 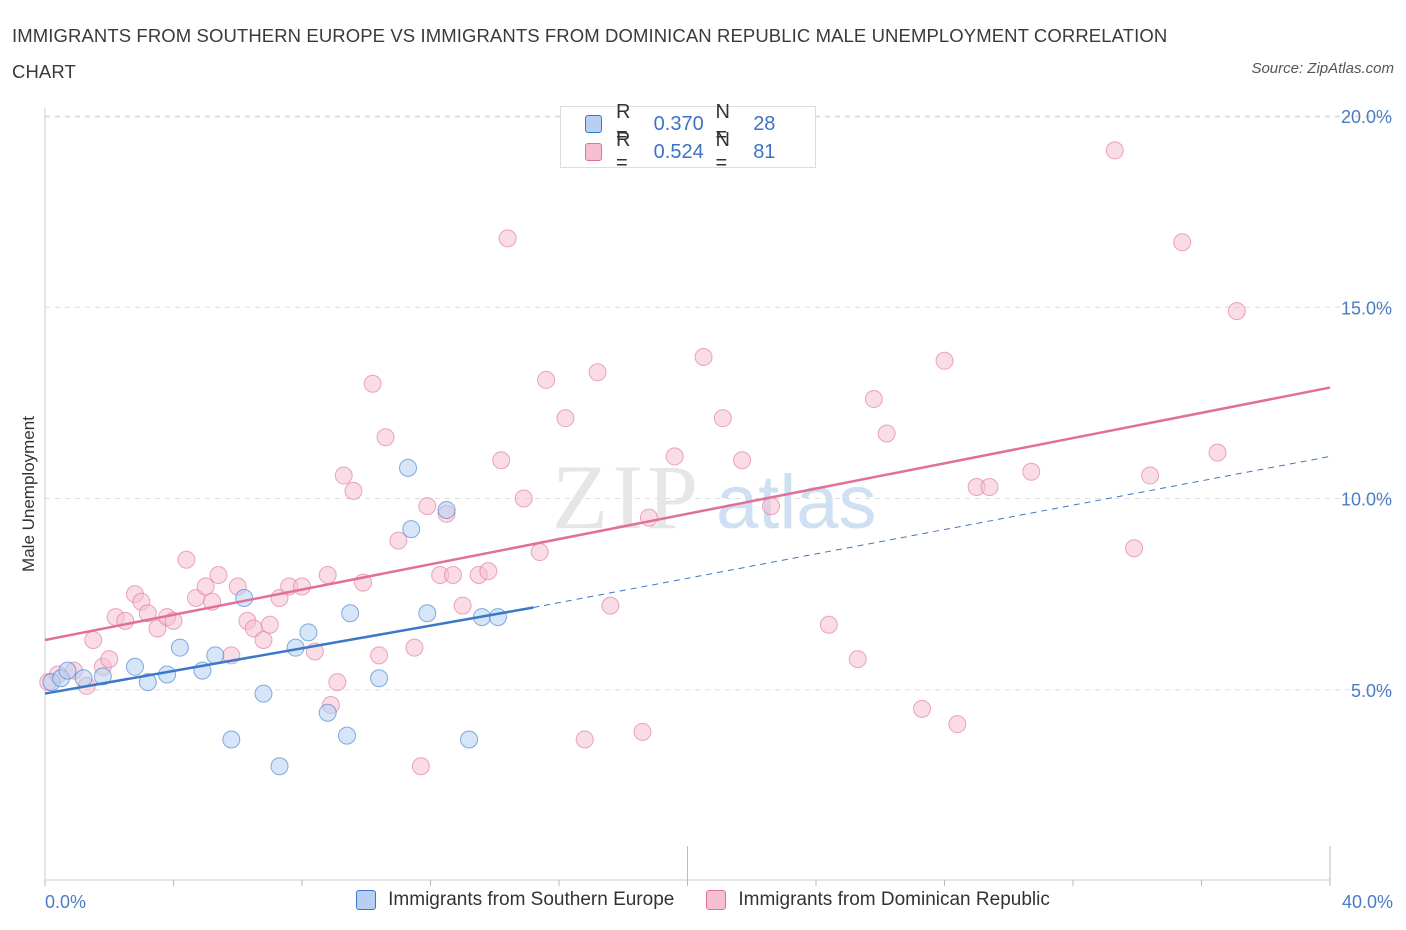 What do you see at coordinates (593, 152) in the screenshot?
I see `legend-swatch-pink` at bounding box center [593, 152].